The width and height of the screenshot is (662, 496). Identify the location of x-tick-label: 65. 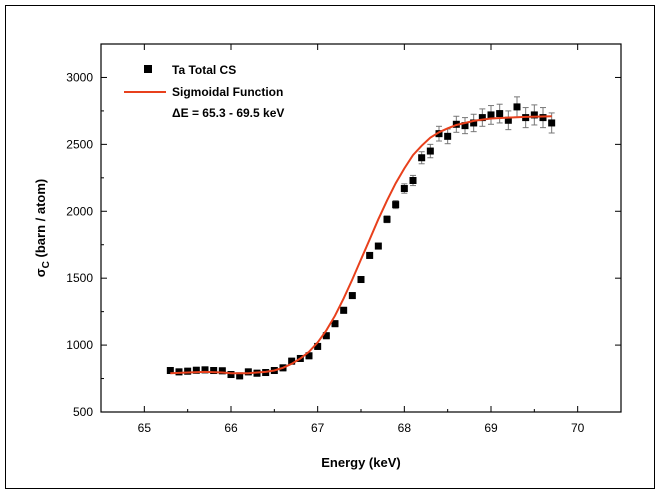
(145, 428).